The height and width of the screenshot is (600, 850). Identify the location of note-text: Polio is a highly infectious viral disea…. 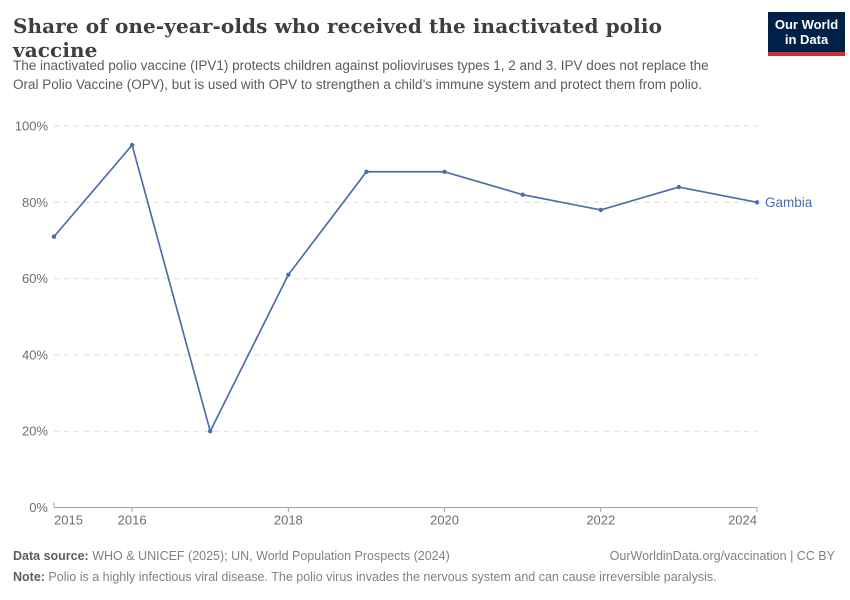
(380, 577).